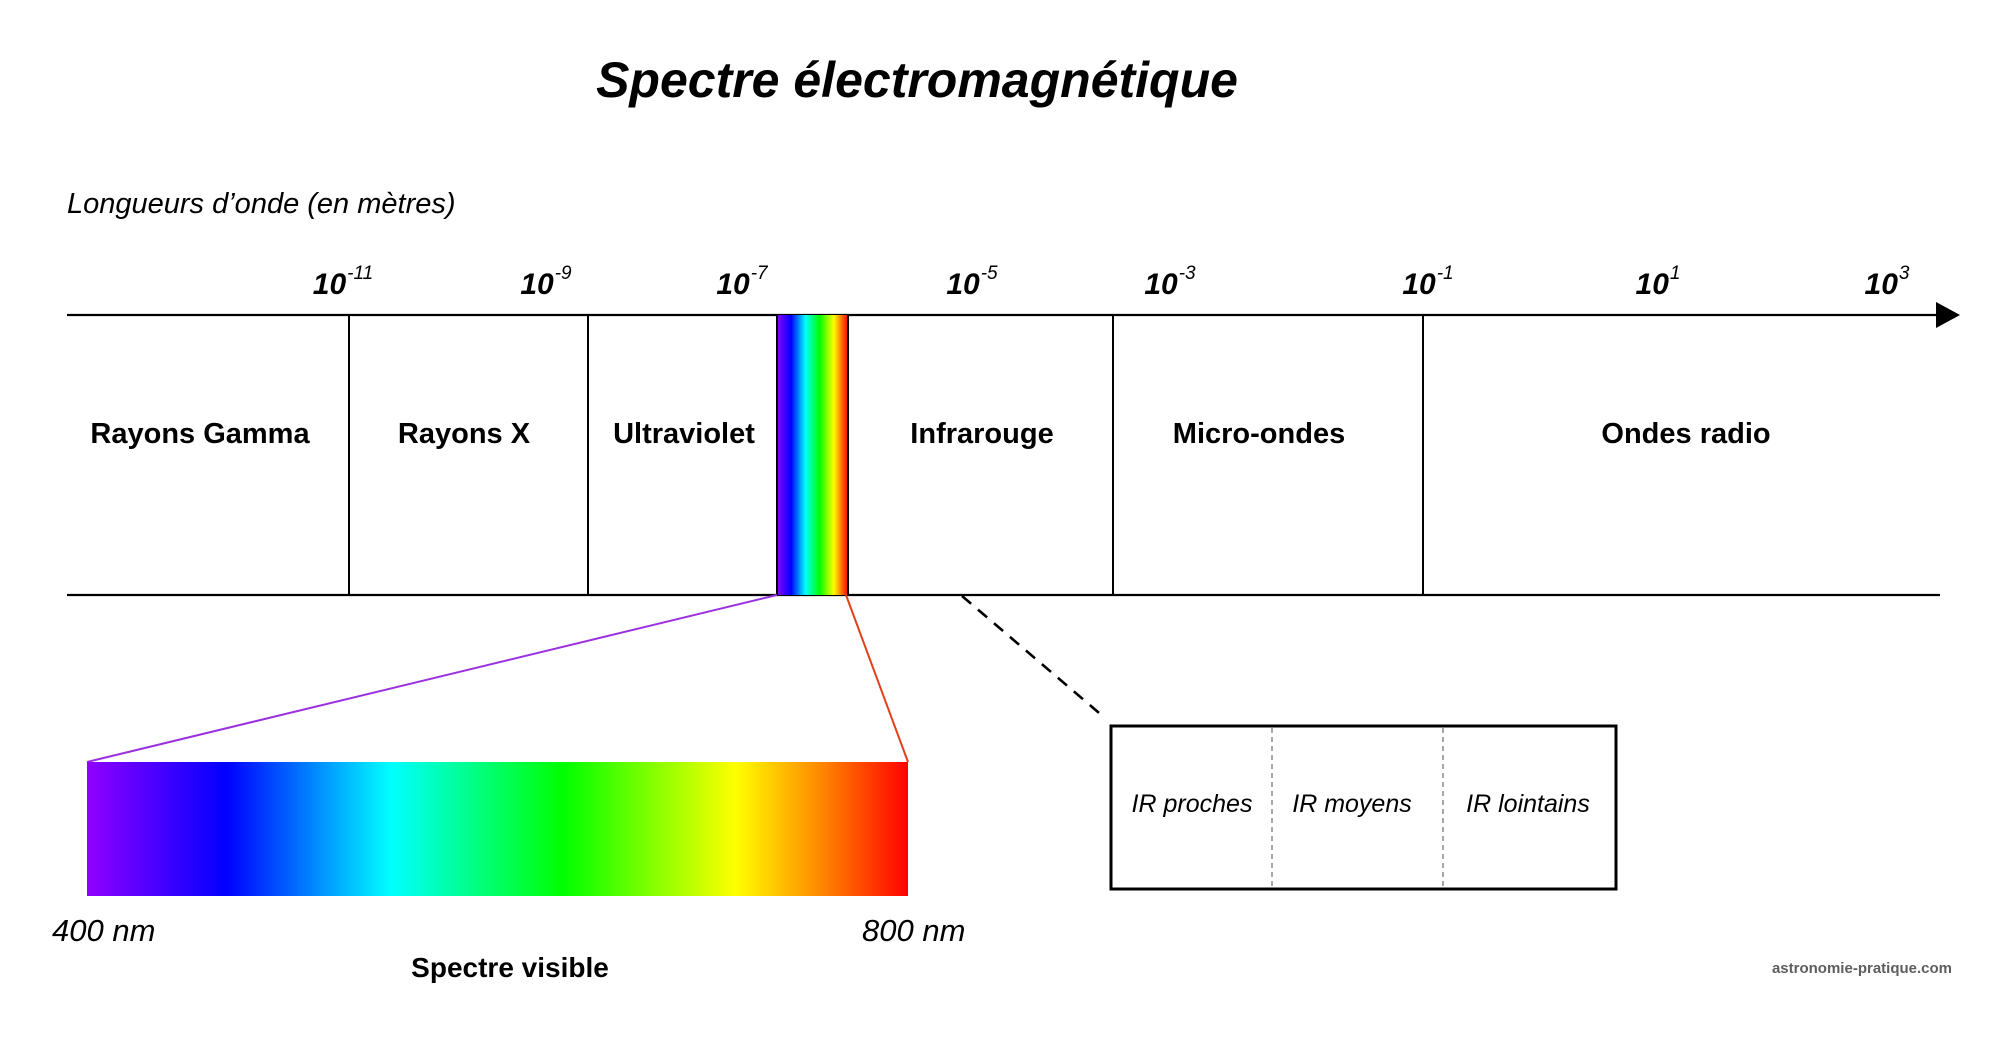  I want to click on region-microwaves: Micro-ondes, so click(1259, 434).